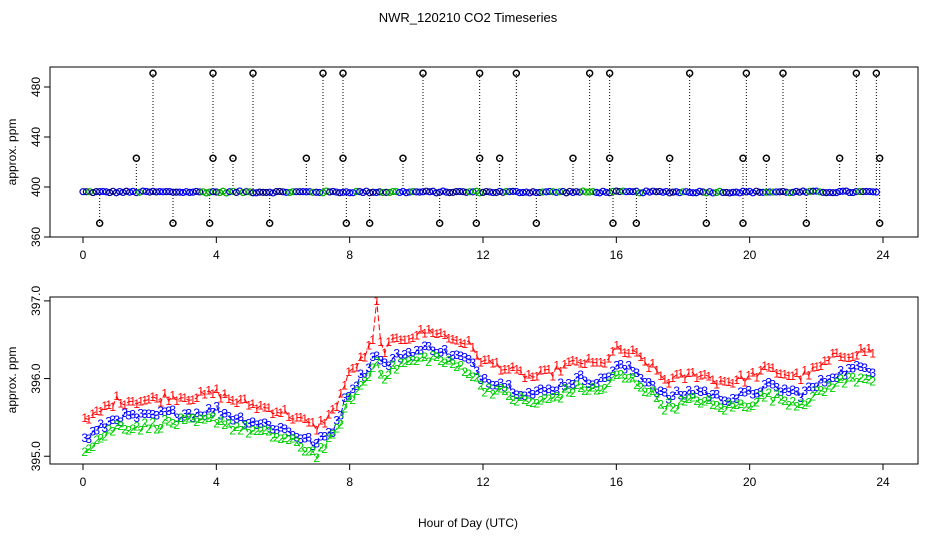  I want to click on bottom-x-tick-label: 4, so click(216, 482).